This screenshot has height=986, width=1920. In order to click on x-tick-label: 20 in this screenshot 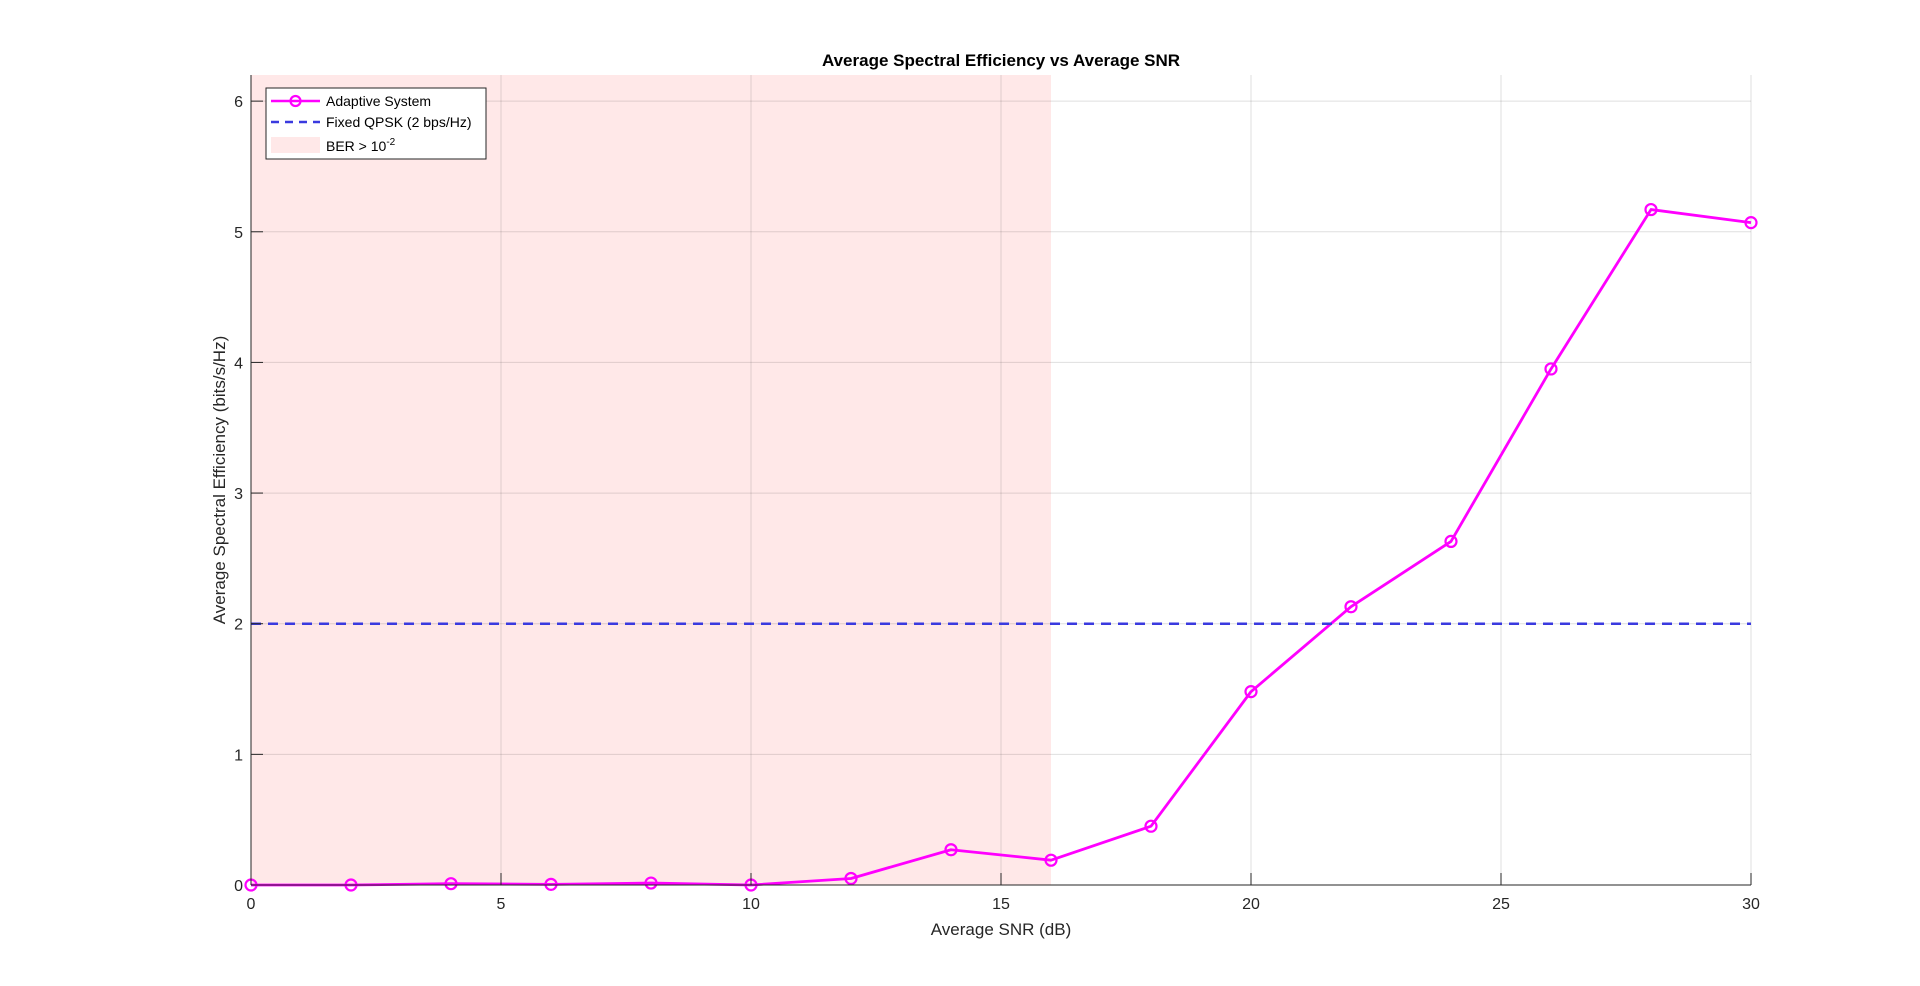, I will do `click(1251, 904)`.